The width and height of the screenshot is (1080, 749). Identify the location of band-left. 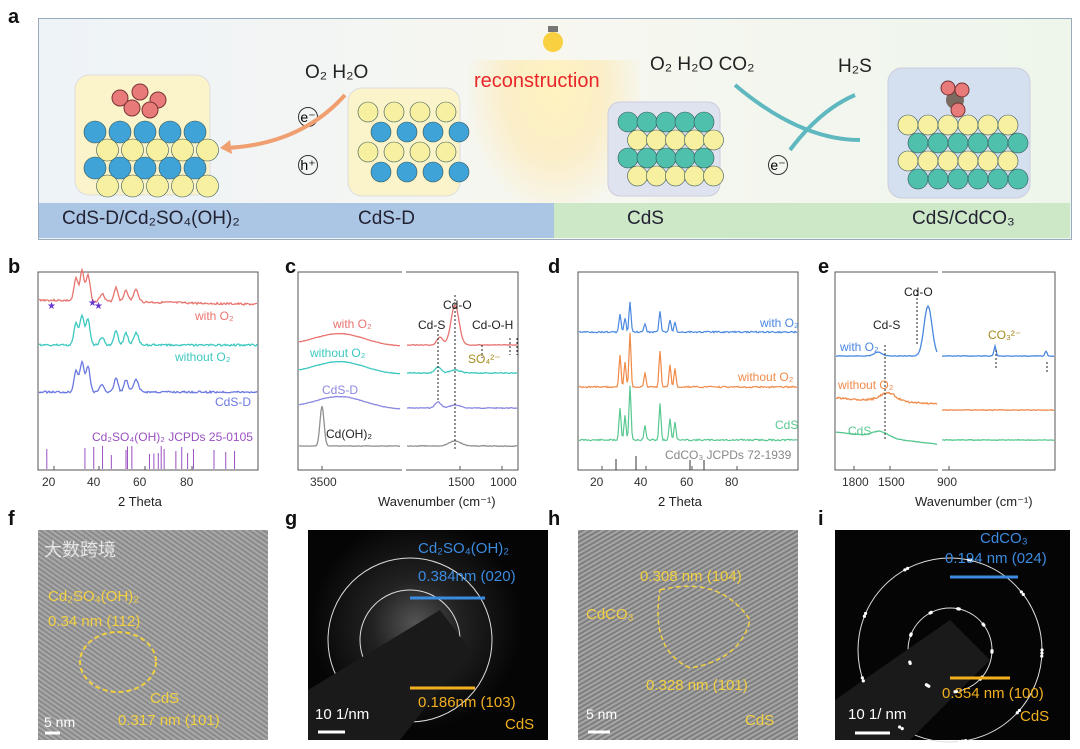
(296, 220).